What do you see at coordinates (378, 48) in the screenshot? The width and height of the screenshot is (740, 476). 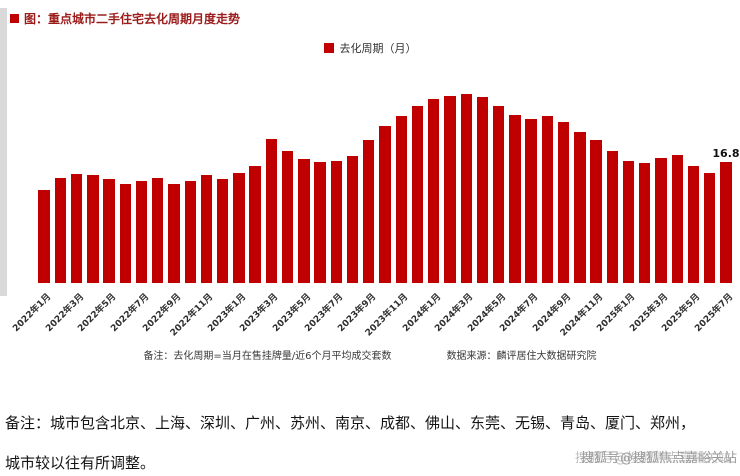 I see `legend-label: 去化周期（月）` at bounding box center [378, 48].